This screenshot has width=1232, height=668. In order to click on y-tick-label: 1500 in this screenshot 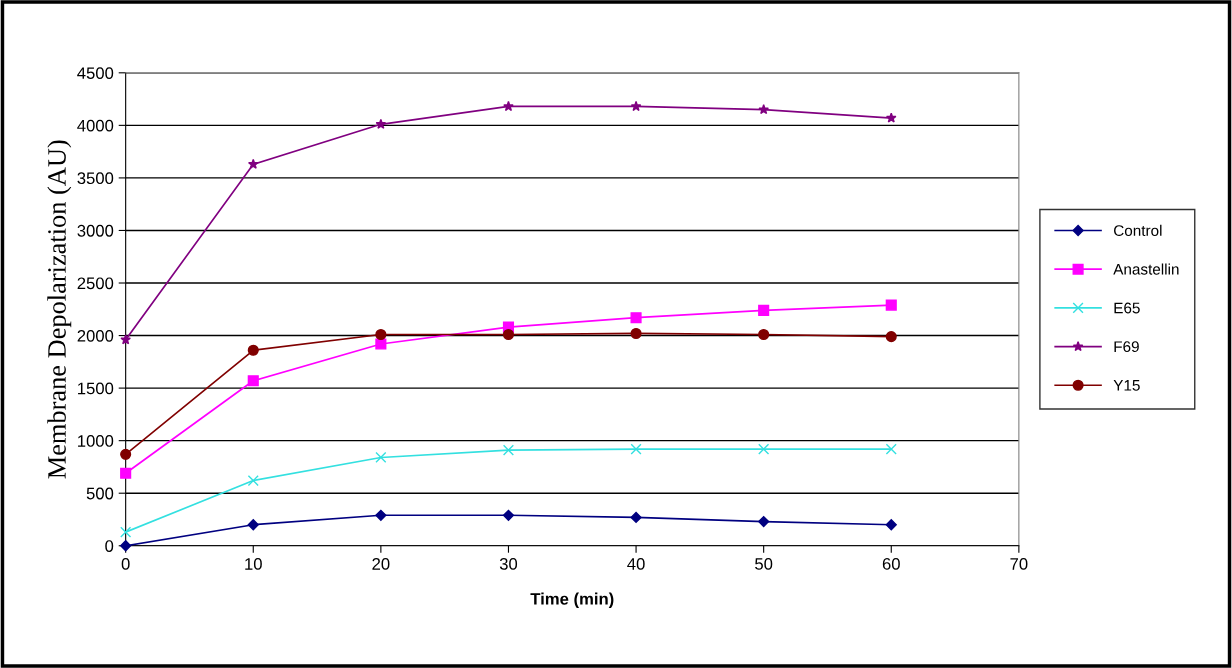, I will do `click(96, 388)`.